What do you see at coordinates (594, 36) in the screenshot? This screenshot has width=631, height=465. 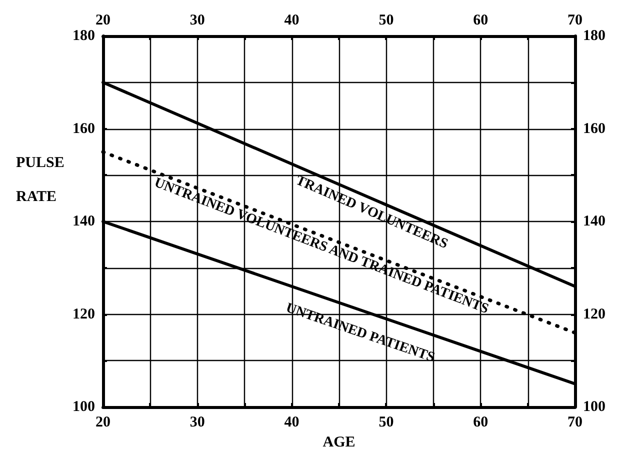 I see `y2-tick-label: 180` at bounding box center [594, 36].